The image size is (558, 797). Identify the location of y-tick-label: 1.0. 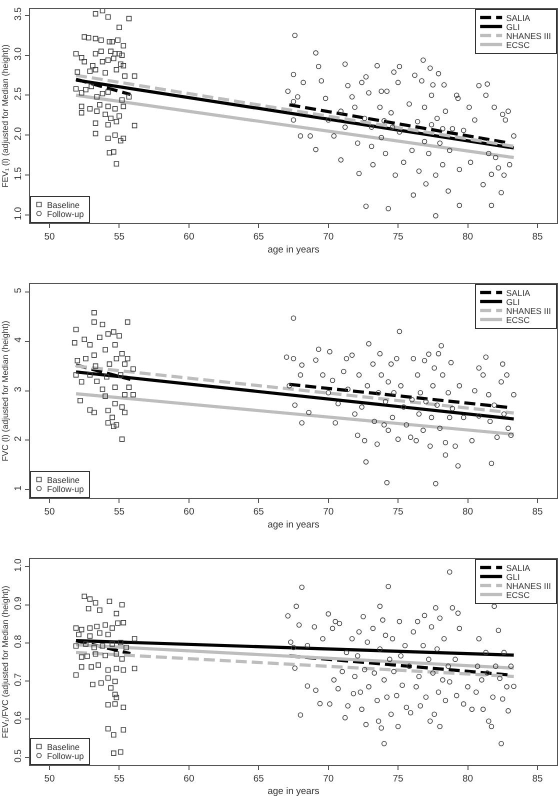
(18, 565).